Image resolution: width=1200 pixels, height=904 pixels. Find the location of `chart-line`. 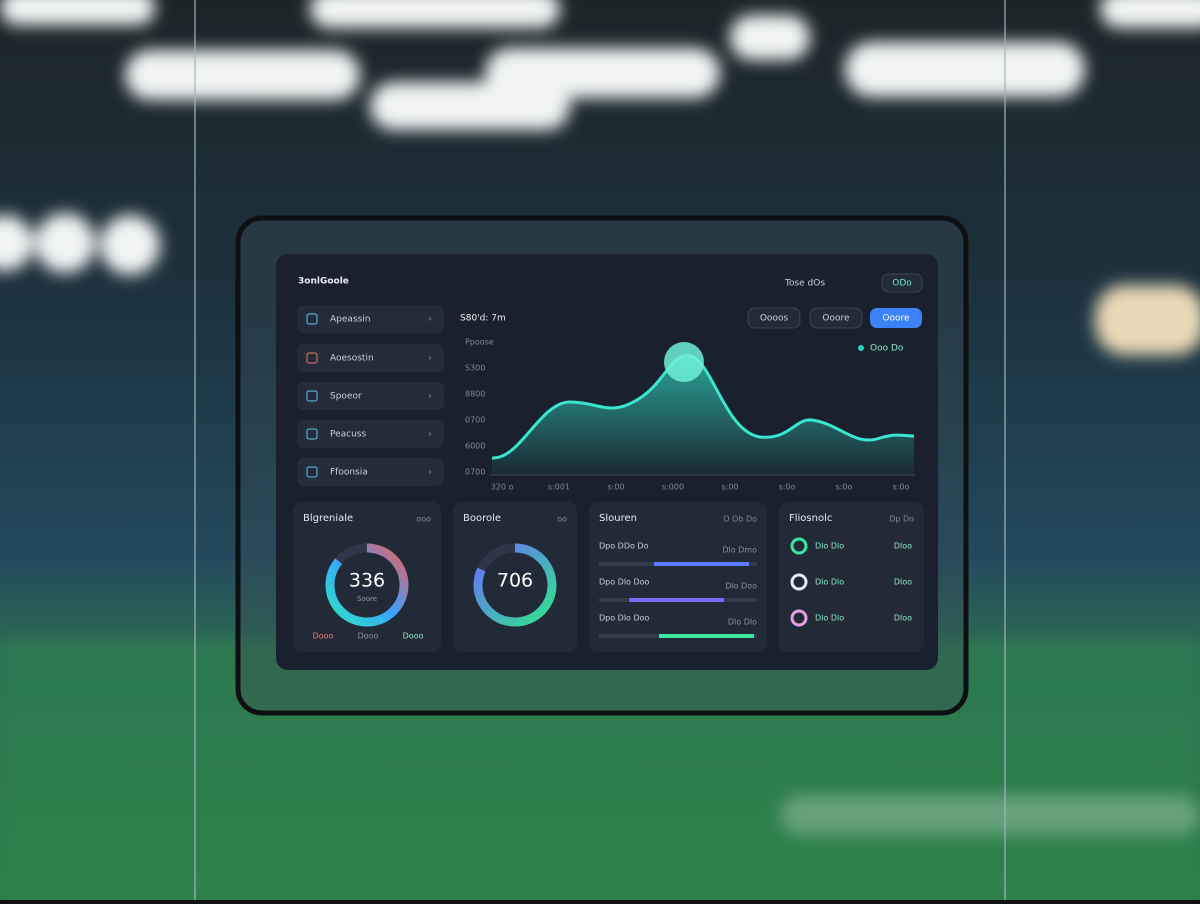

chart-line is located at coordinates (703, 407).